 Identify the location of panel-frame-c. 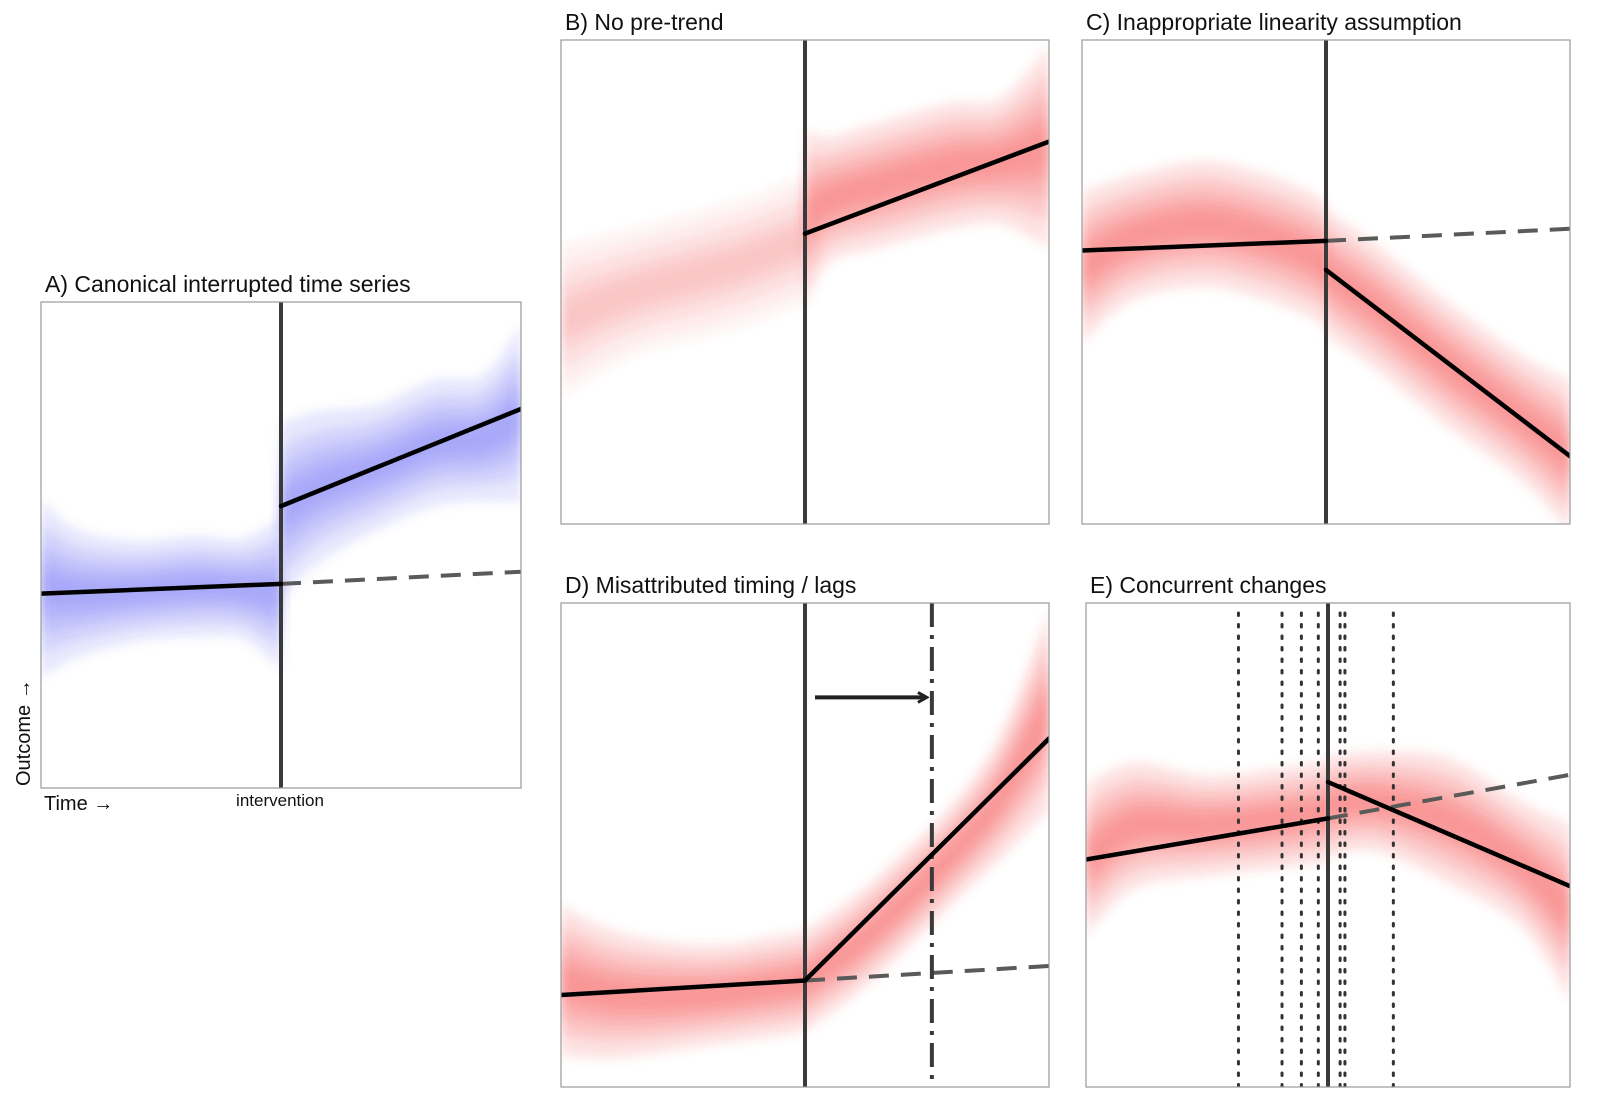
(1326, 282).